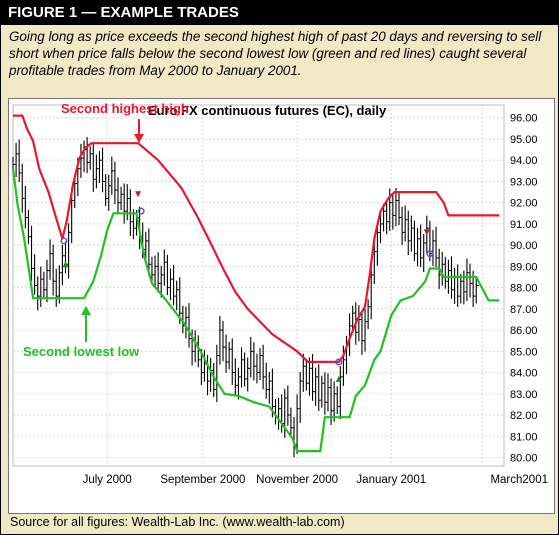  I want to click on y-tick-label: 95.00, so click(524, 140).